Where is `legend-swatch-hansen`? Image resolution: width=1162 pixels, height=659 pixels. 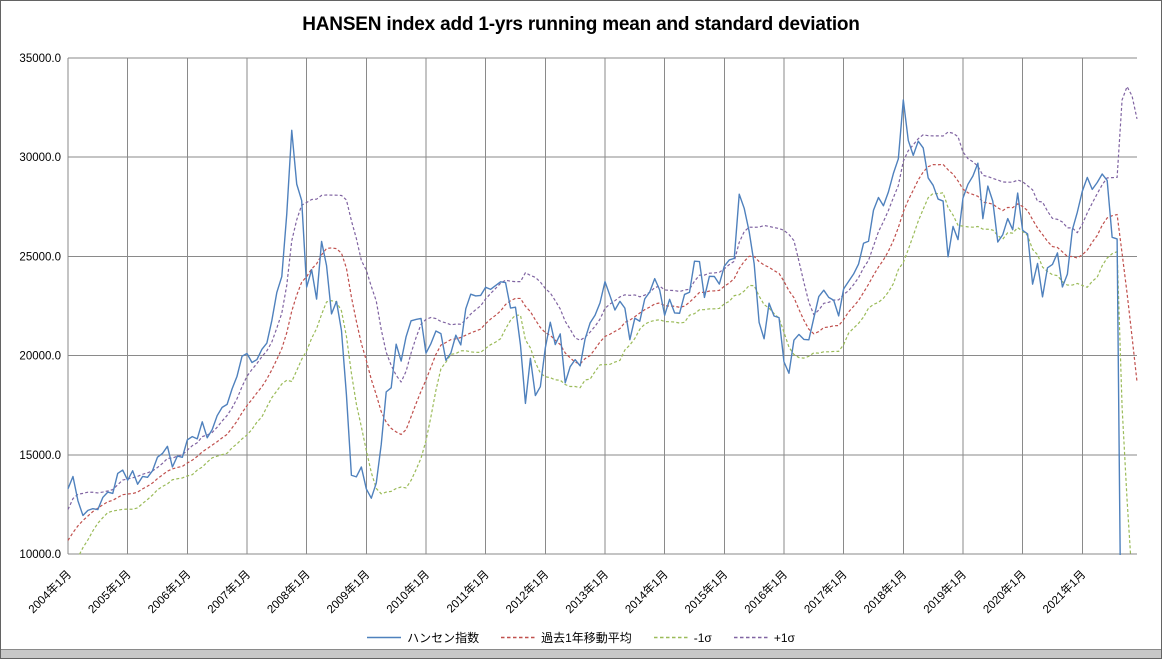 legend-swatch-hansen is located at coordinates (384, 637).